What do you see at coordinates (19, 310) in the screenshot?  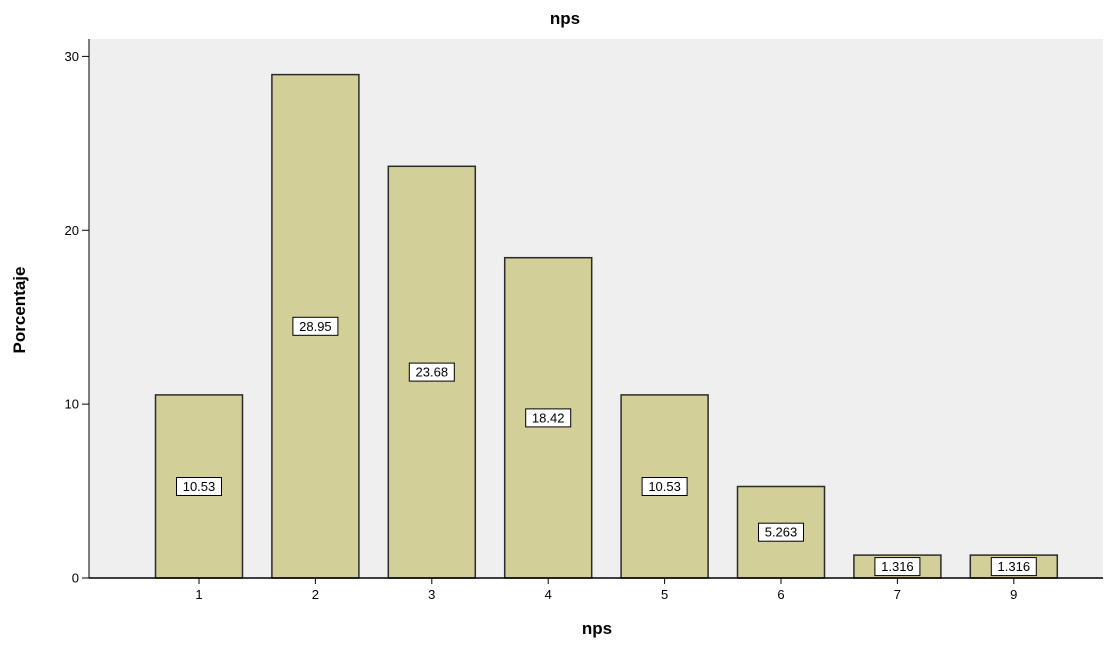 I see `y-axis-title: Porcentaje` at bounding box center [19, 310].